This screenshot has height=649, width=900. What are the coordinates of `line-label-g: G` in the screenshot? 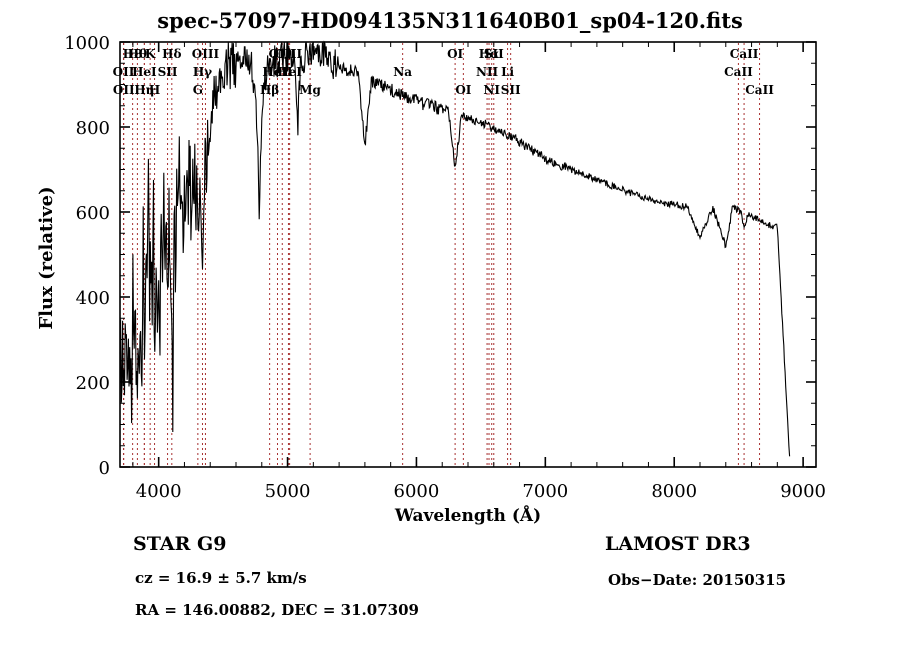 It's located at (198, 90).